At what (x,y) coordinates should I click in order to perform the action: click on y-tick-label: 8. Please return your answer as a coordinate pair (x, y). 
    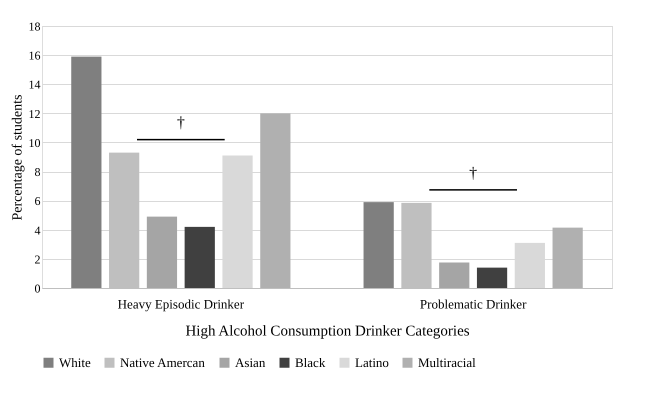
    Looking at the image, I should click on (37, 172).